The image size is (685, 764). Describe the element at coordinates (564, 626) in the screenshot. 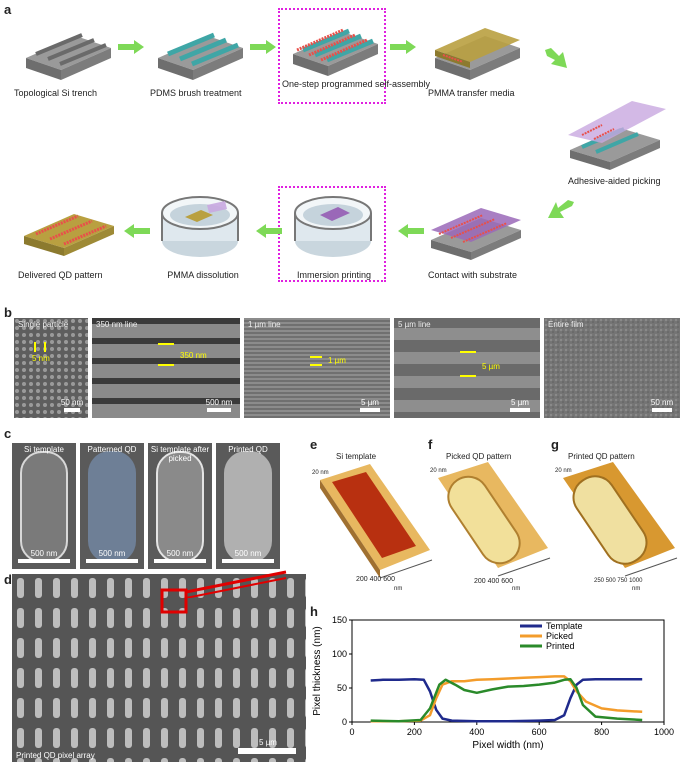

I see `legend-label-template: Template` at that location.